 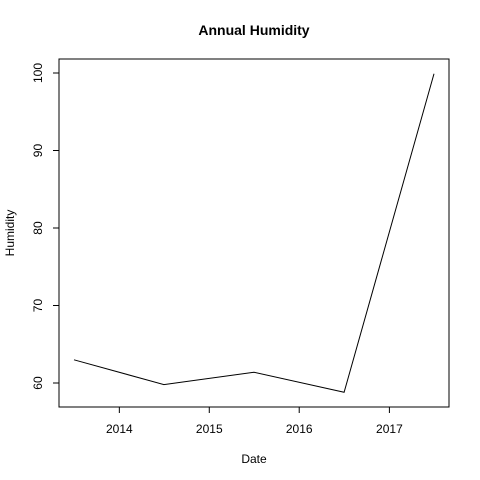 I want to click on x-tick-label: 2015, so click(x=209, y=429).